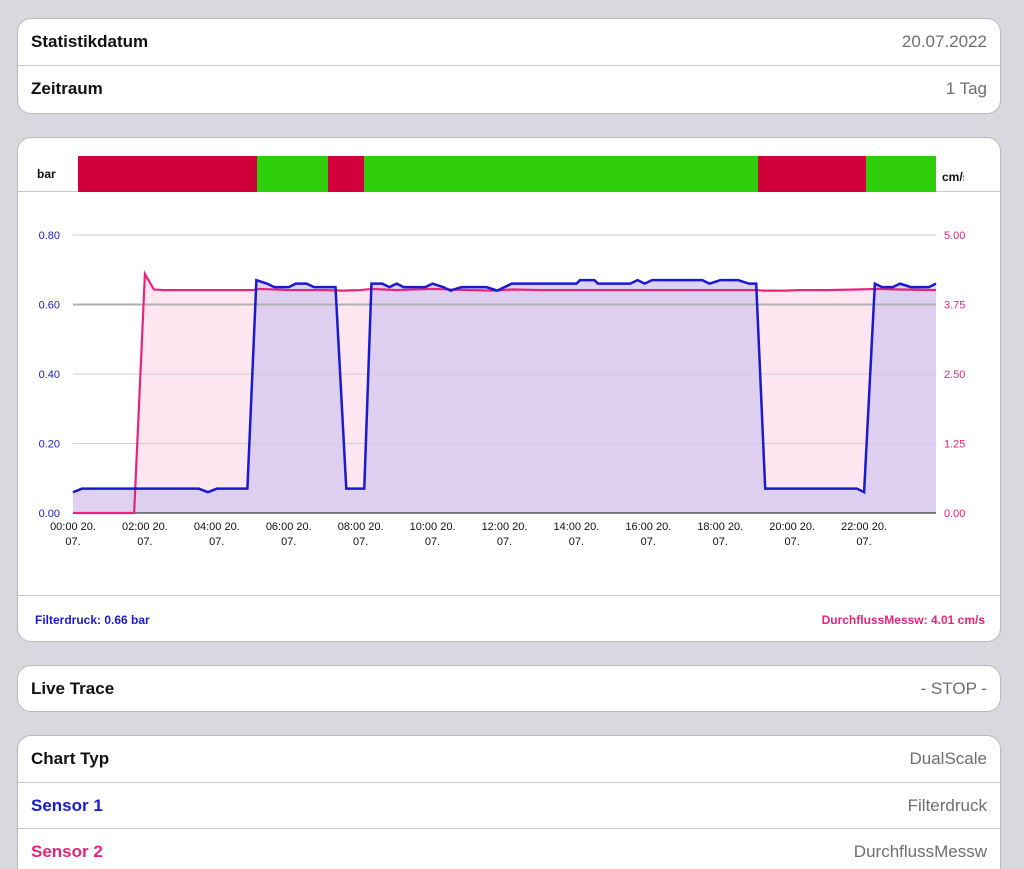  I want to click on x-axis-tick-label: 16:00 20., so click(648, 527).